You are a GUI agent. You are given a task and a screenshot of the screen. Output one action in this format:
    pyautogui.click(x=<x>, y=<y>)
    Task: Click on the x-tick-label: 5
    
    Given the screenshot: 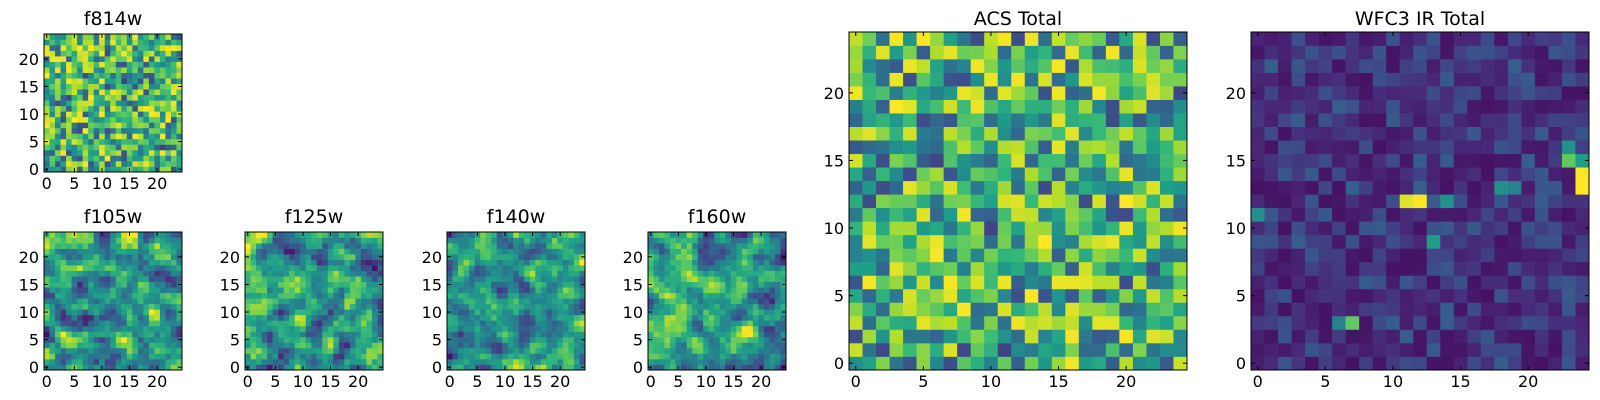 What is the action you would take?
    pyautogui.click(x=477, y=381)
    